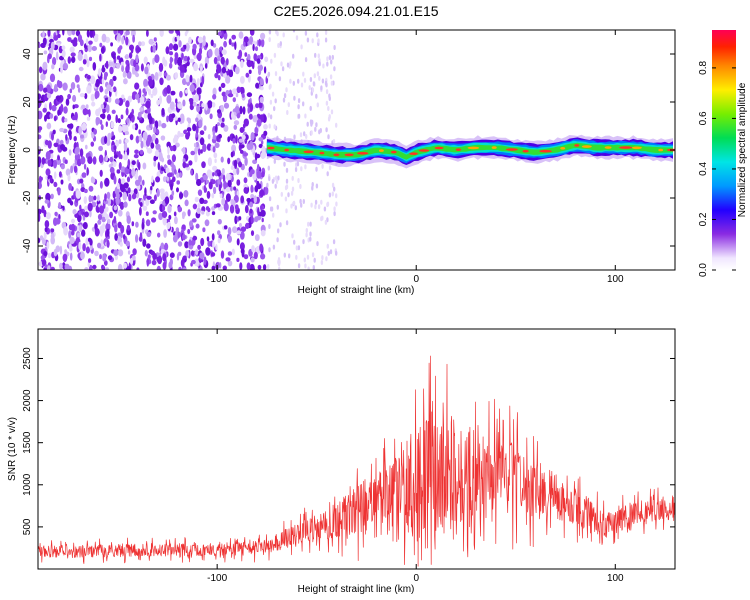 This screenshot has width=750, height=600. What do you see at coordinates (615, 578) in the screenshot?
I see `x-tick-label: 100` at bounding box center [615, 578].